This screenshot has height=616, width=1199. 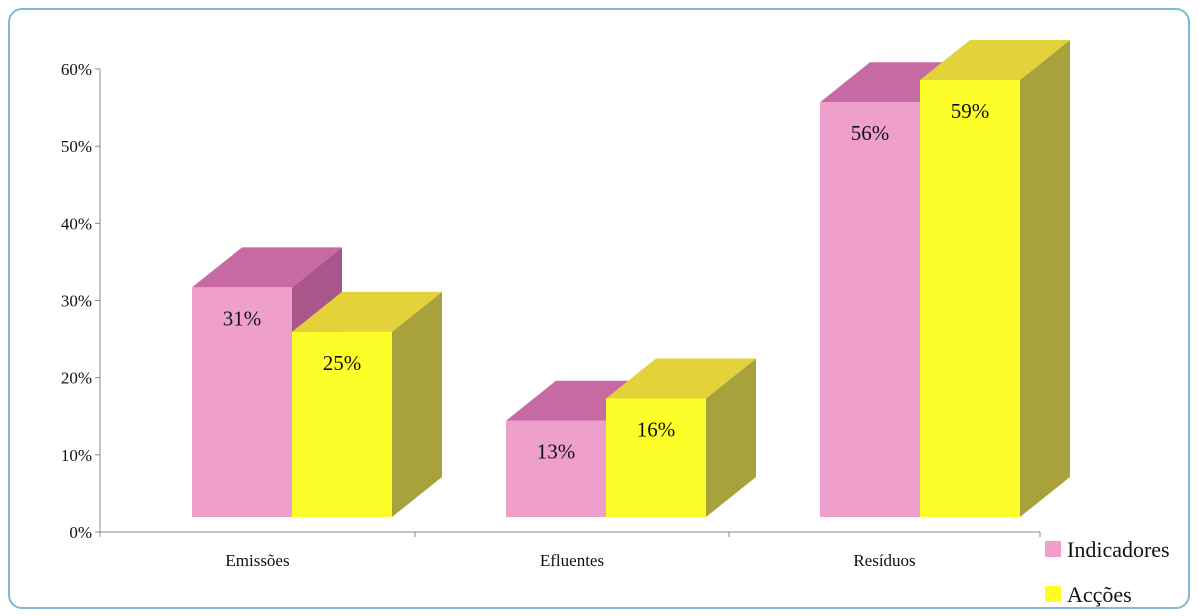 I want to click on category-label: Emissões, so click(x=257, y=560).